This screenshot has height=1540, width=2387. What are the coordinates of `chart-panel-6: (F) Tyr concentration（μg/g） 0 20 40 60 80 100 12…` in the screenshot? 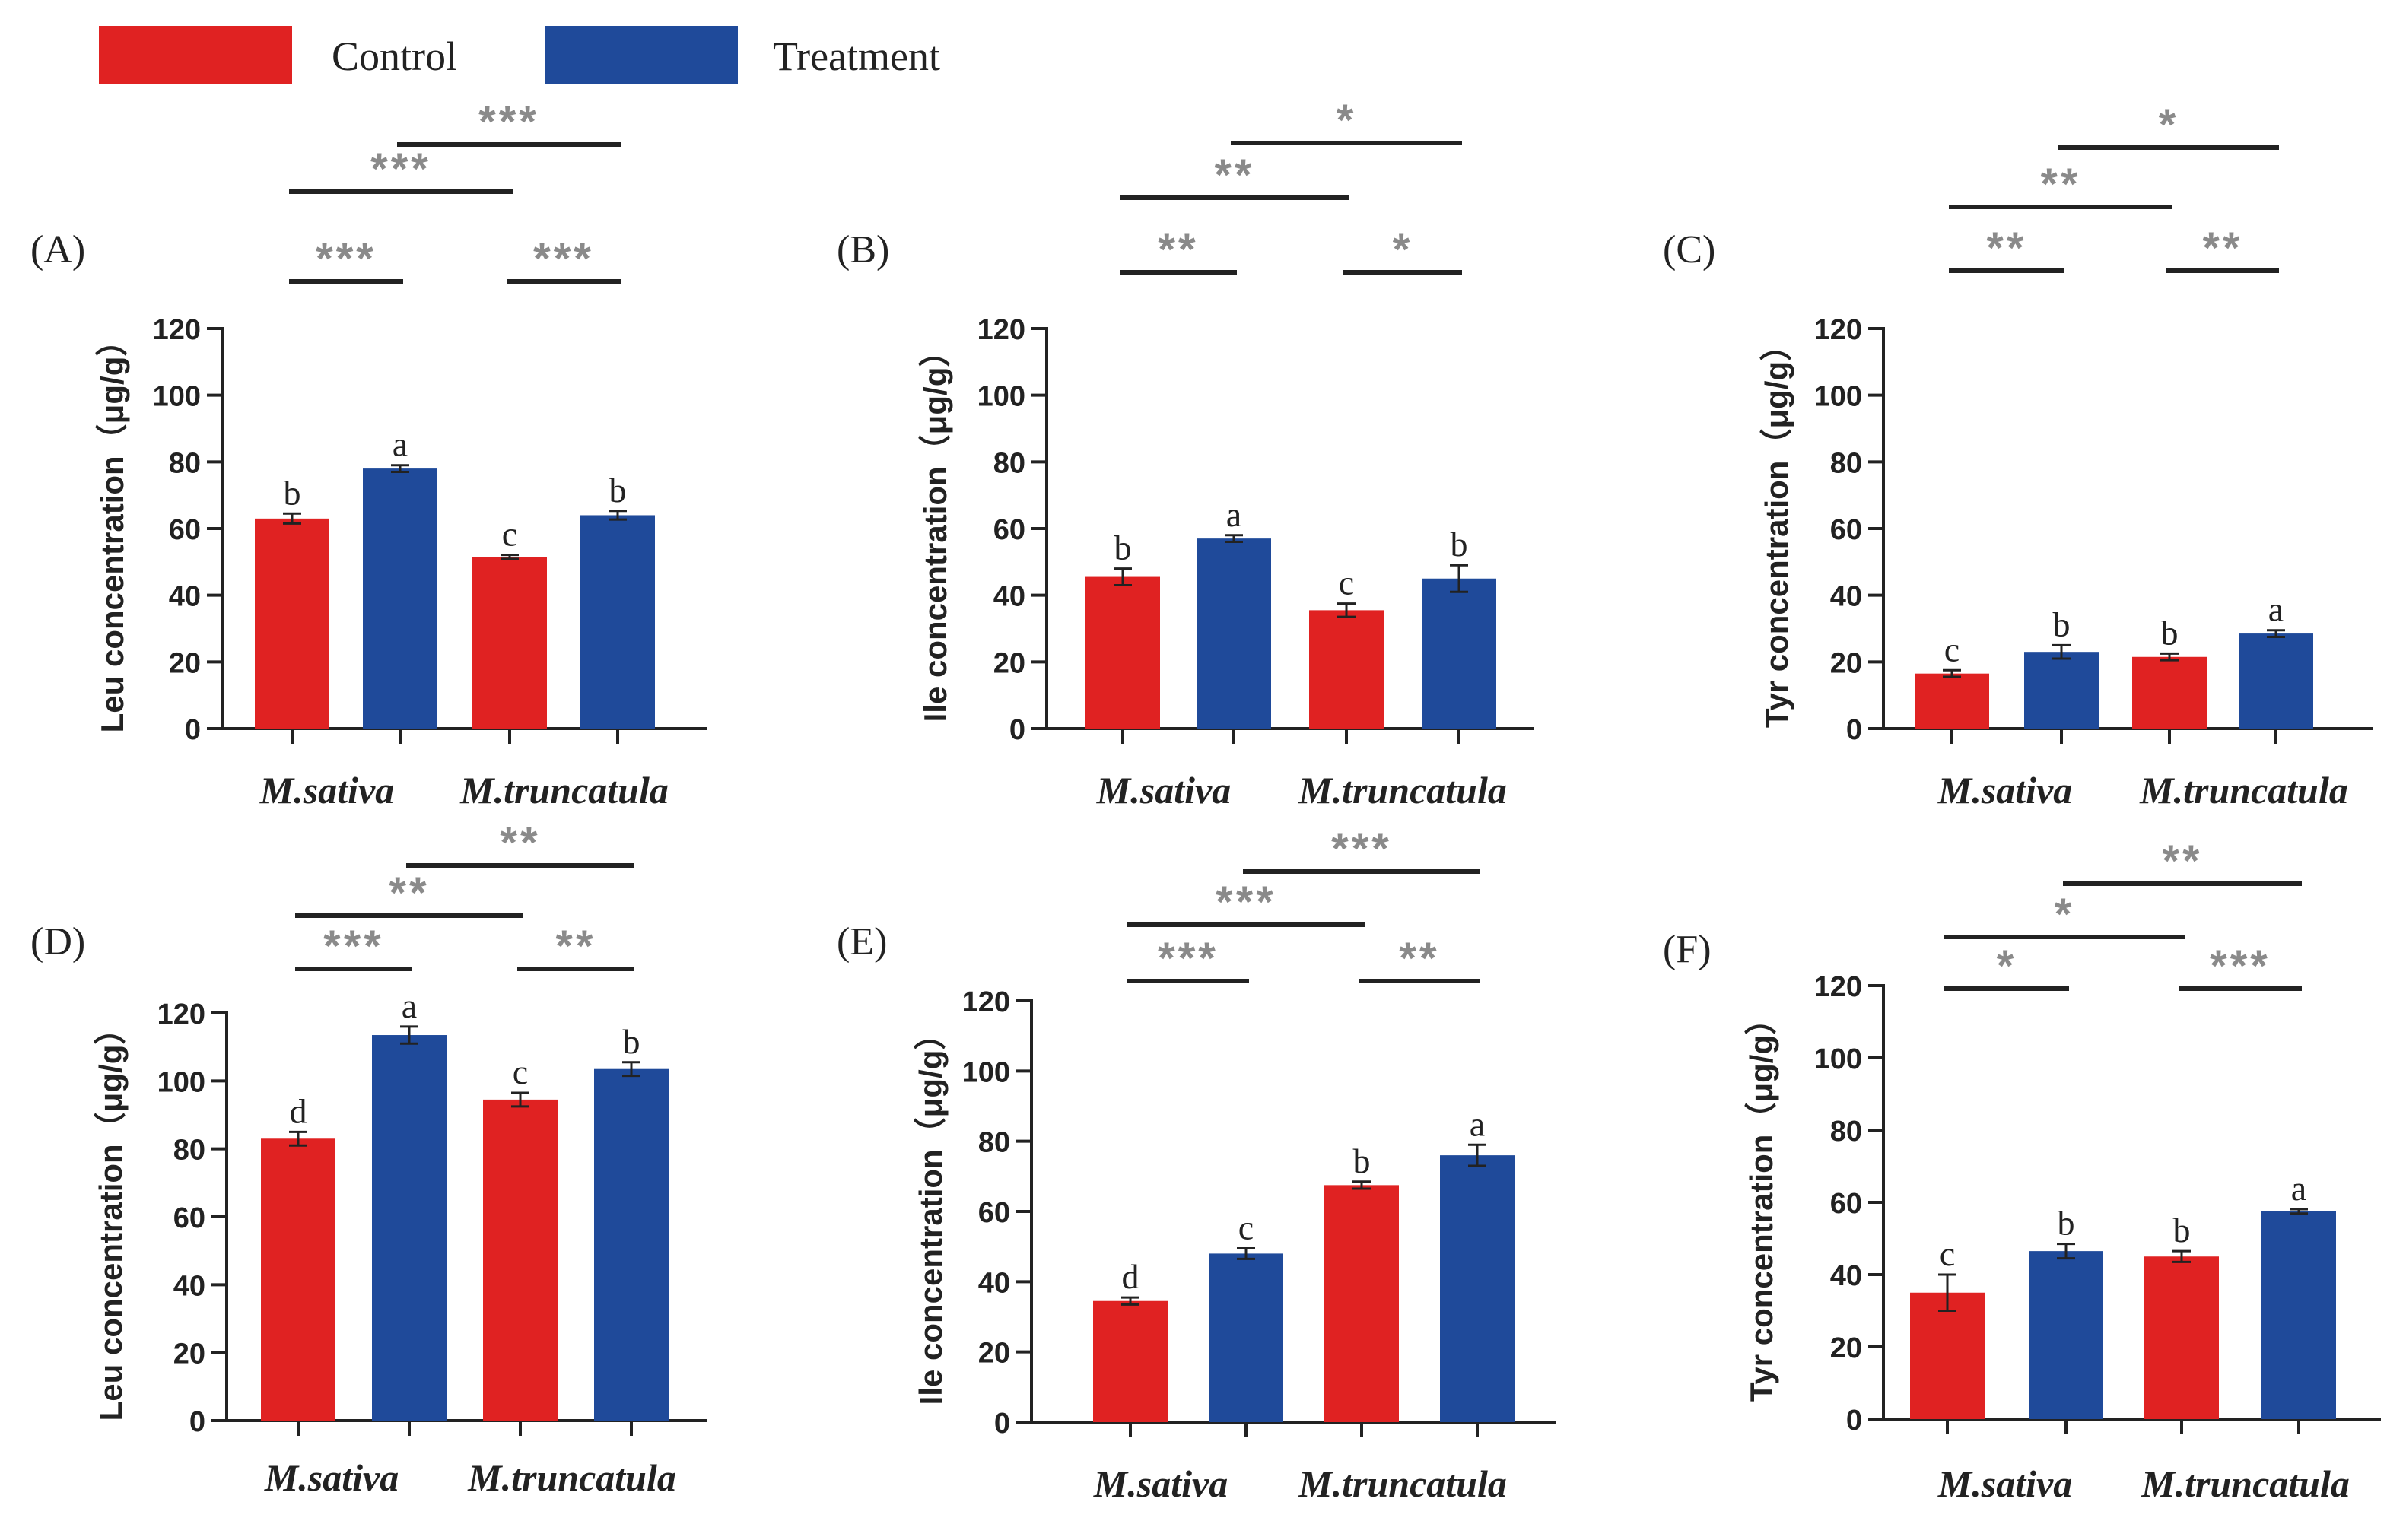 It's located at (2022, 1171).